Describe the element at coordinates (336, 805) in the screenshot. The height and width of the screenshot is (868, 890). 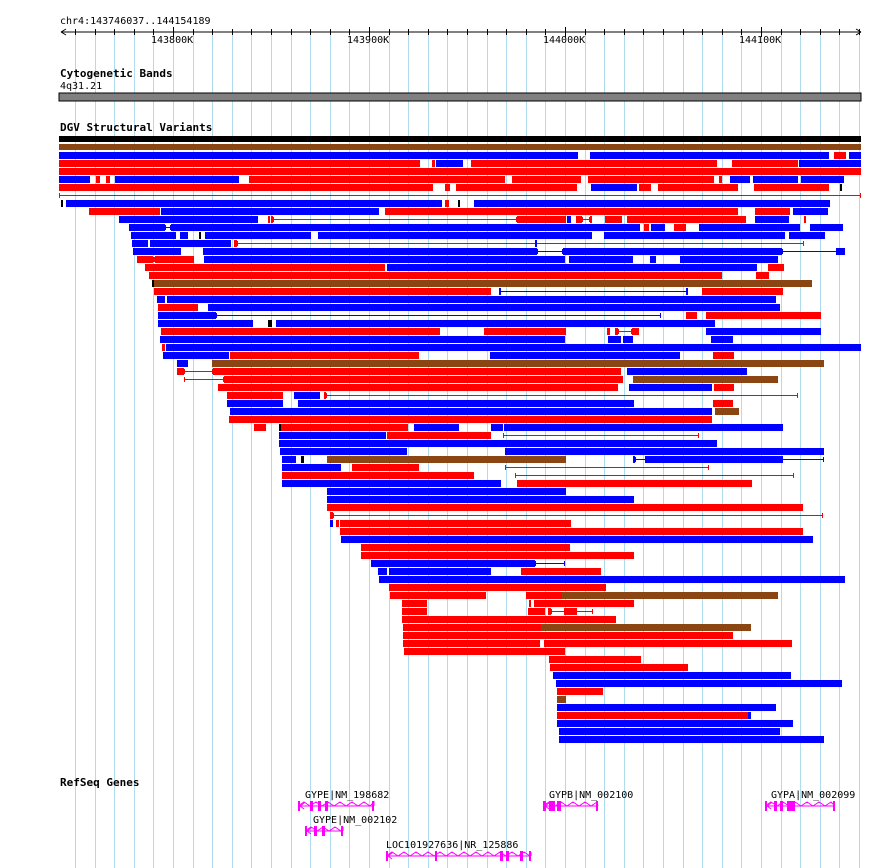
I see `gene-gype-nm198682` at that location.